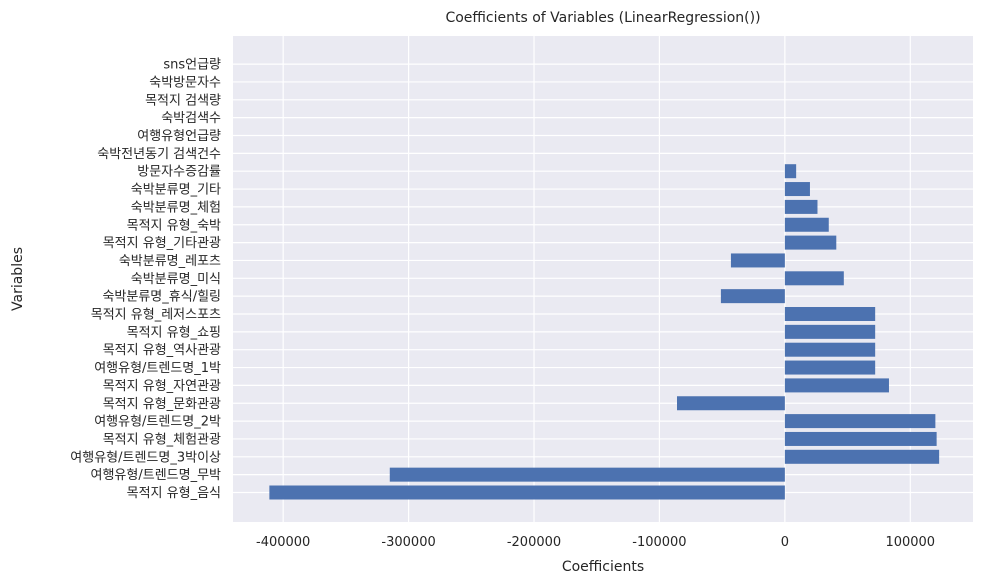 This screenshot has height=584, width=984. Describe the element at coordinates (162, 404) in the screenshot. I see `y-tick-label: 목적지 유형_문화관광` at that location.